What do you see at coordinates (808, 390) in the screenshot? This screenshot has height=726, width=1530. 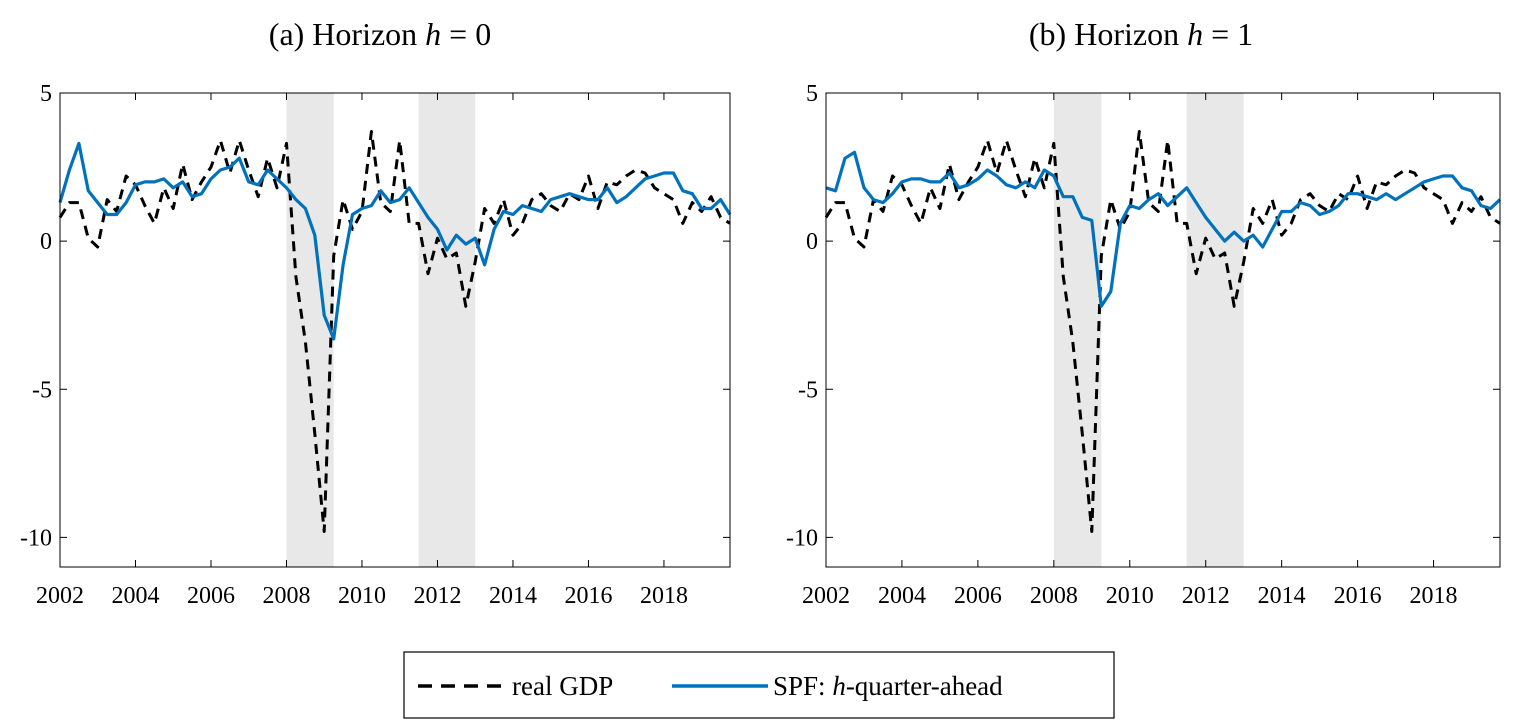 I see `panel-b-y-tick-label: -5` at bounding box center [808, 390].